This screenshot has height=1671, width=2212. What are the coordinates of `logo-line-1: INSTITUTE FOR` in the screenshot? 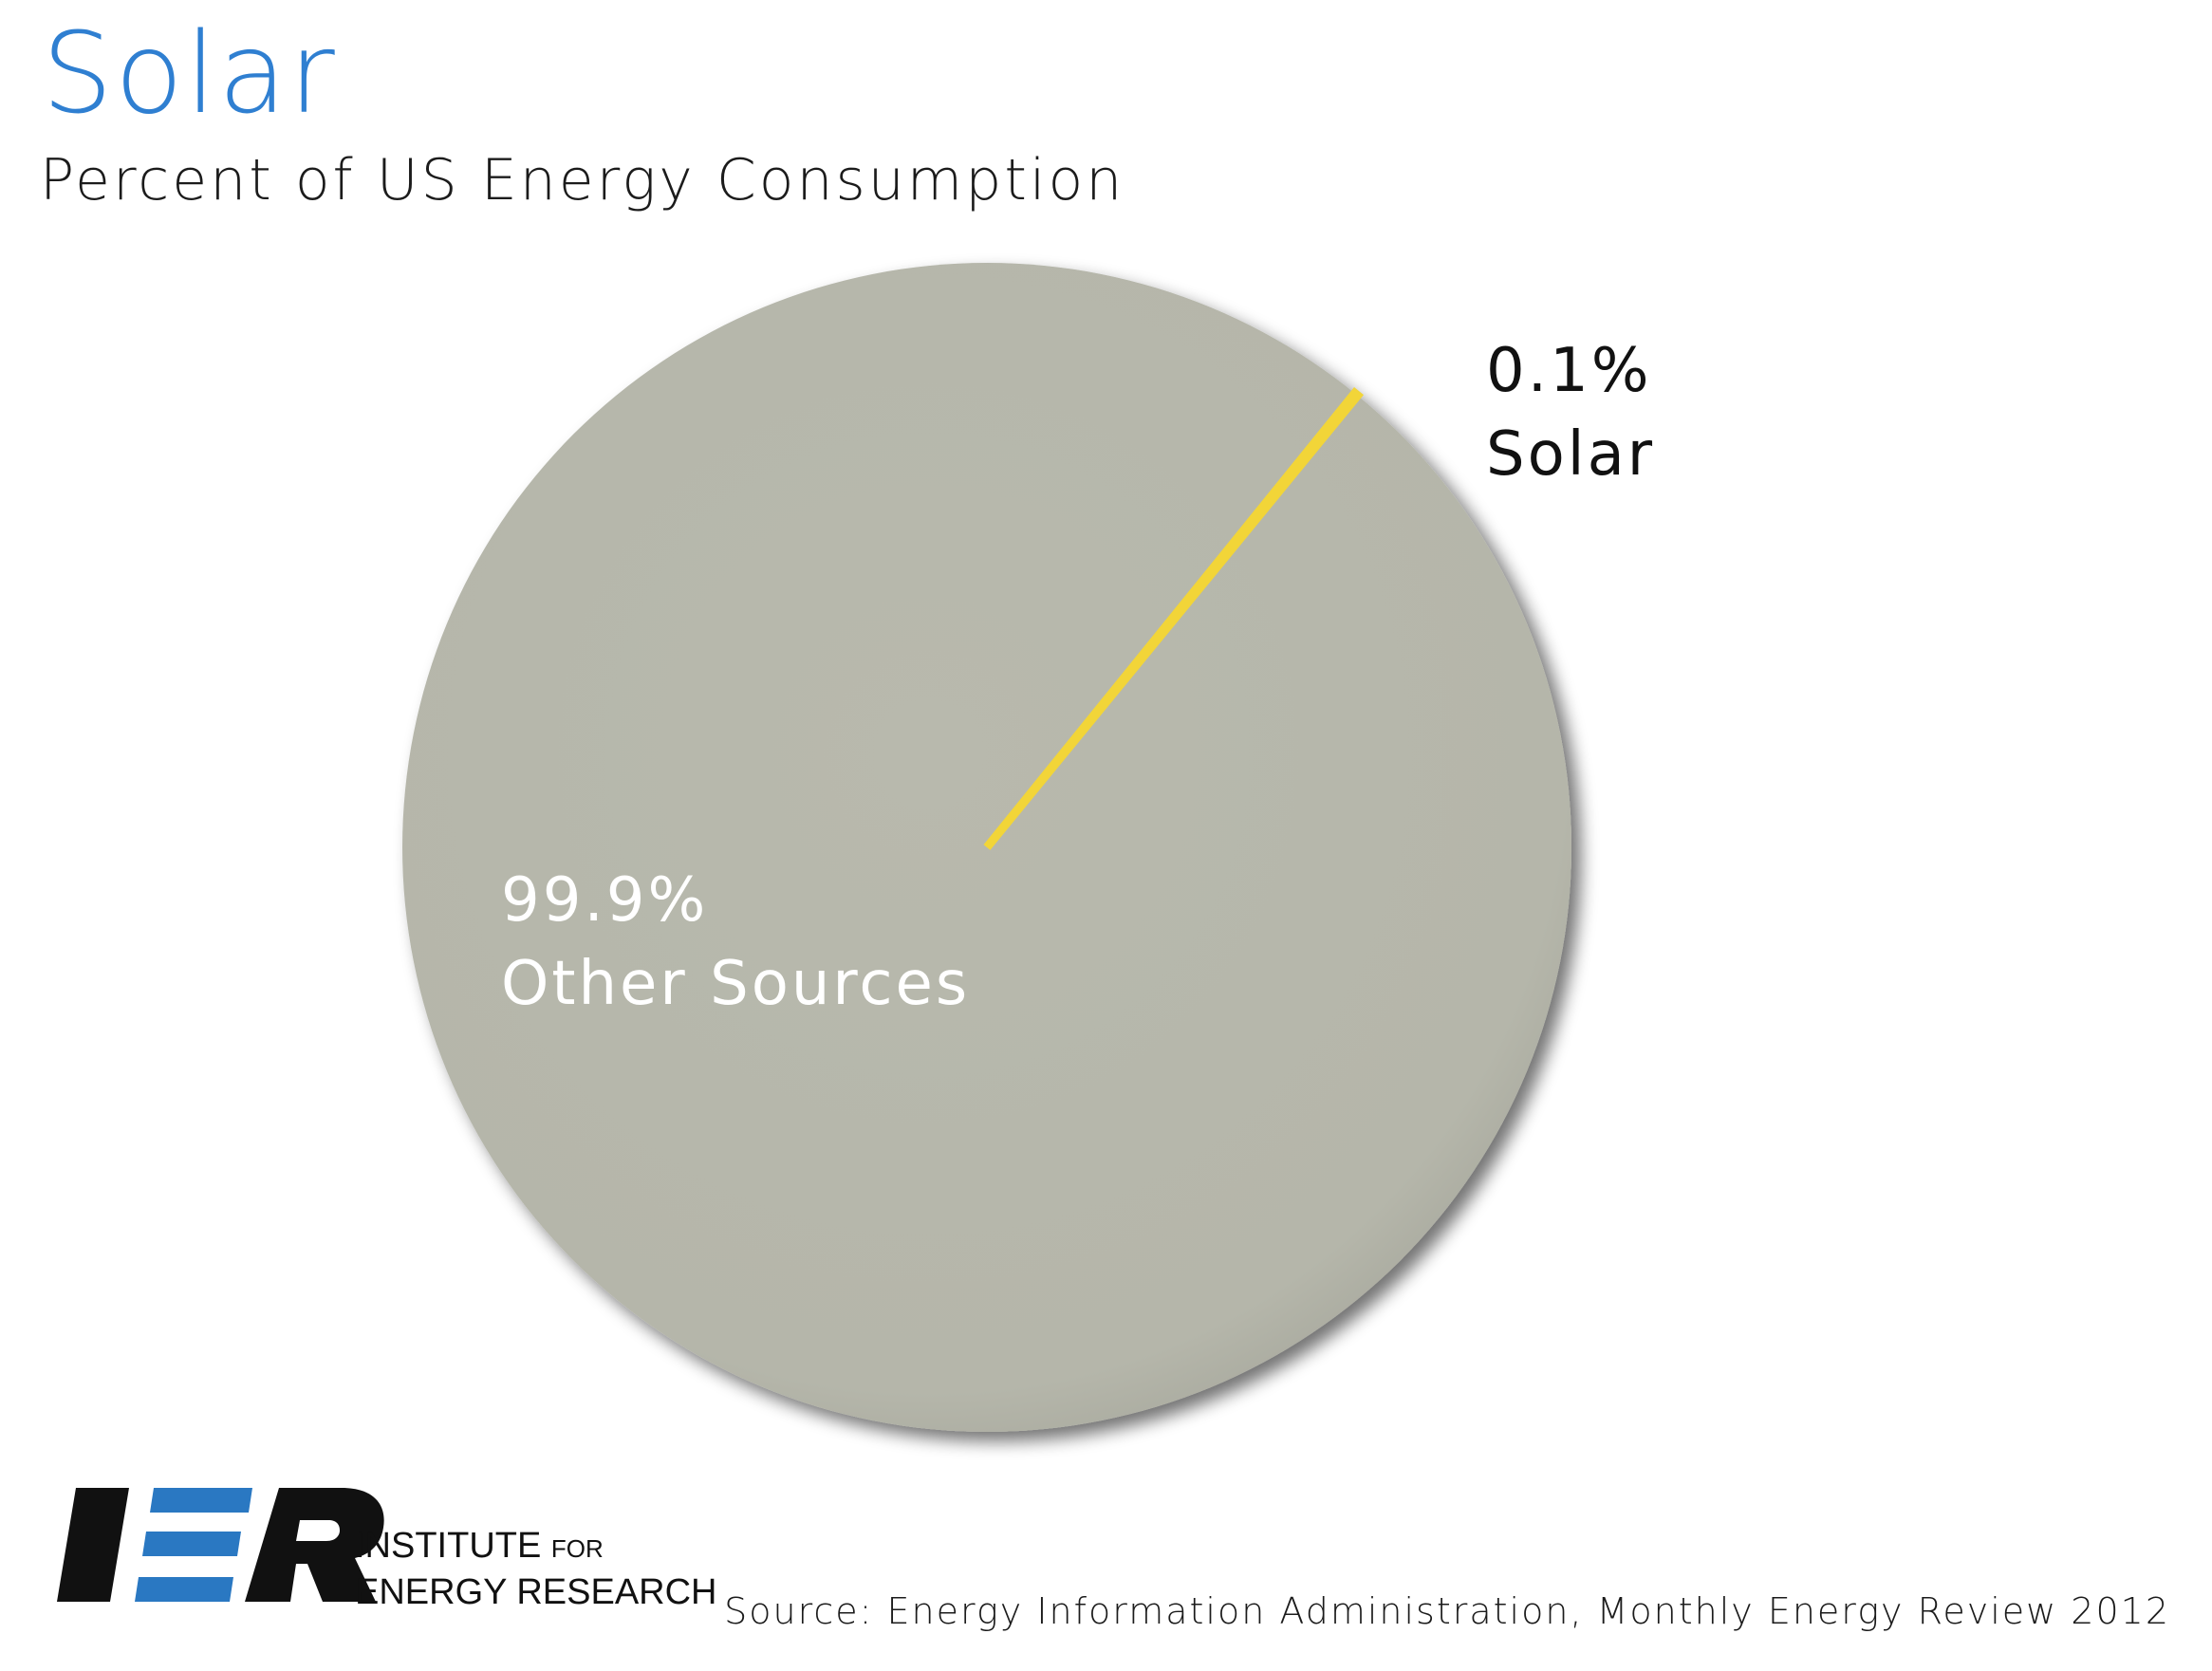 It's located at (536, 1547).